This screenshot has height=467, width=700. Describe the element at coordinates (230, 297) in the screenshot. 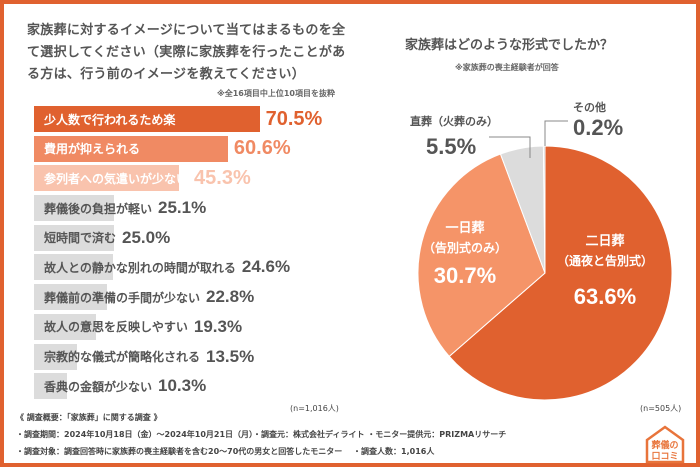

I see `bar-value-label: 22.8%` at that location.